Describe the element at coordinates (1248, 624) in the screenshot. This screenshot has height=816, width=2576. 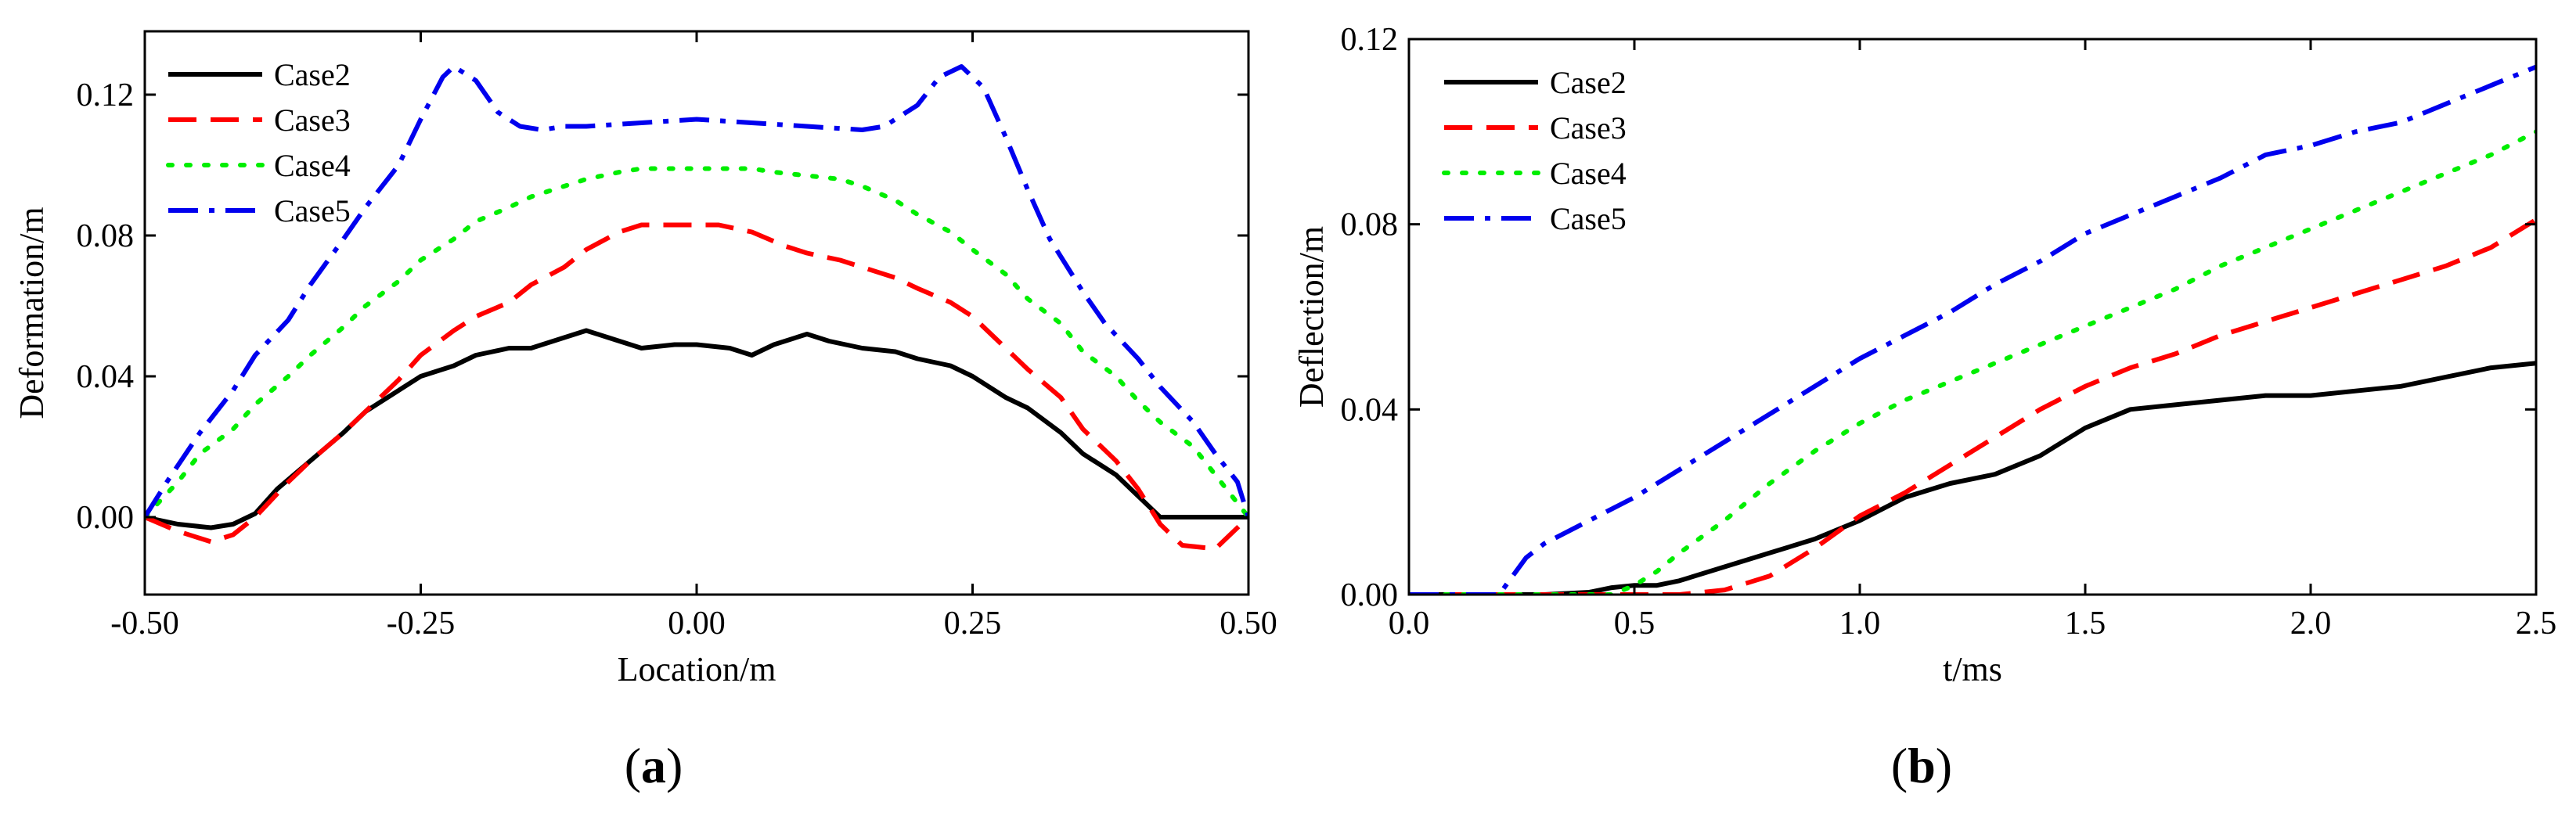
I see `panel-a-x-tick-label: 0.50` at that location.